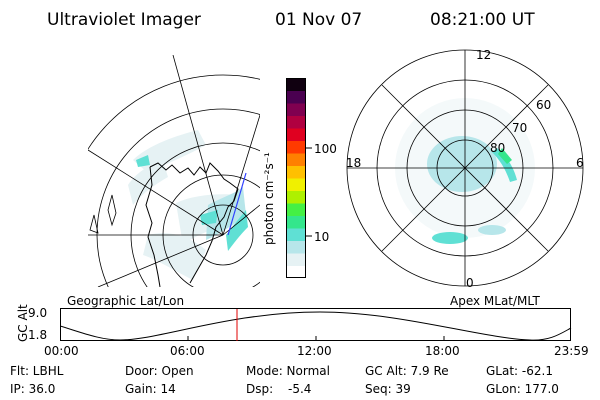  What do you see at coordinates (38, 335) in the screenshot?
I see `alt-tick-low: 1.8` at bounding box center [38, 335].